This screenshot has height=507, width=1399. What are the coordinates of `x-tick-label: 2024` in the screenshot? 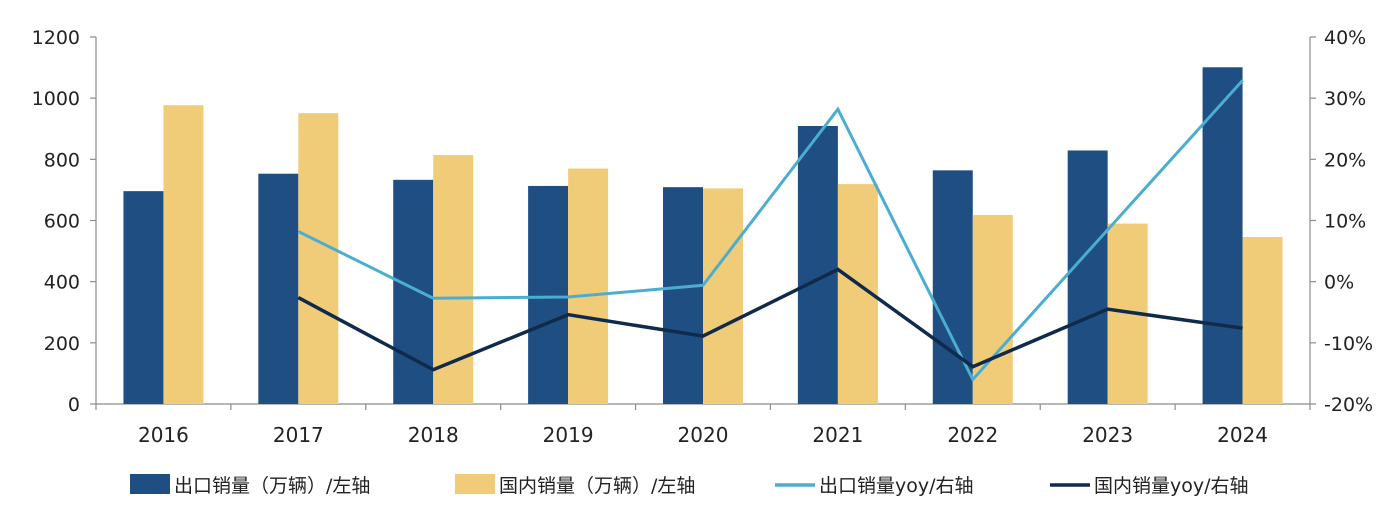 It's located at (1242, 435).